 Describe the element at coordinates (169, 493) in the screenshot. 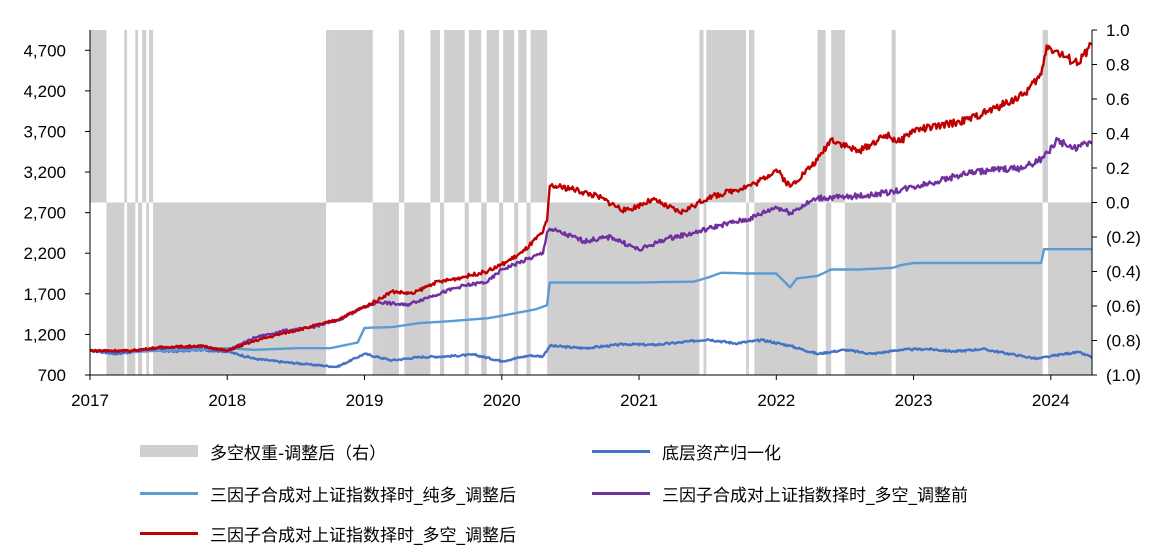

I see `legend-swatch-long-only` at that location.